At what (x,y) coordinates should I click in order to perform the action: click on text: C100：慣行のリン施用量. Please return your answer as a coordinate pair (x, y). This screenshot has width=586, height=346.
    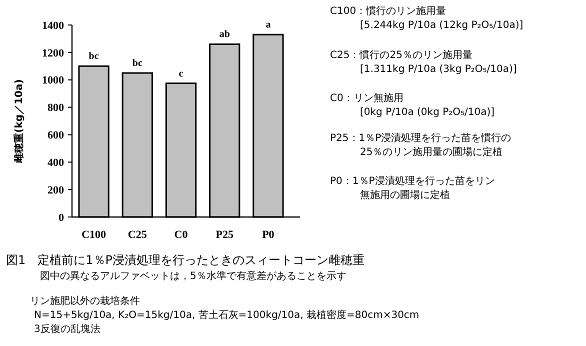
    Looking at the image, I should click on (388, 11).